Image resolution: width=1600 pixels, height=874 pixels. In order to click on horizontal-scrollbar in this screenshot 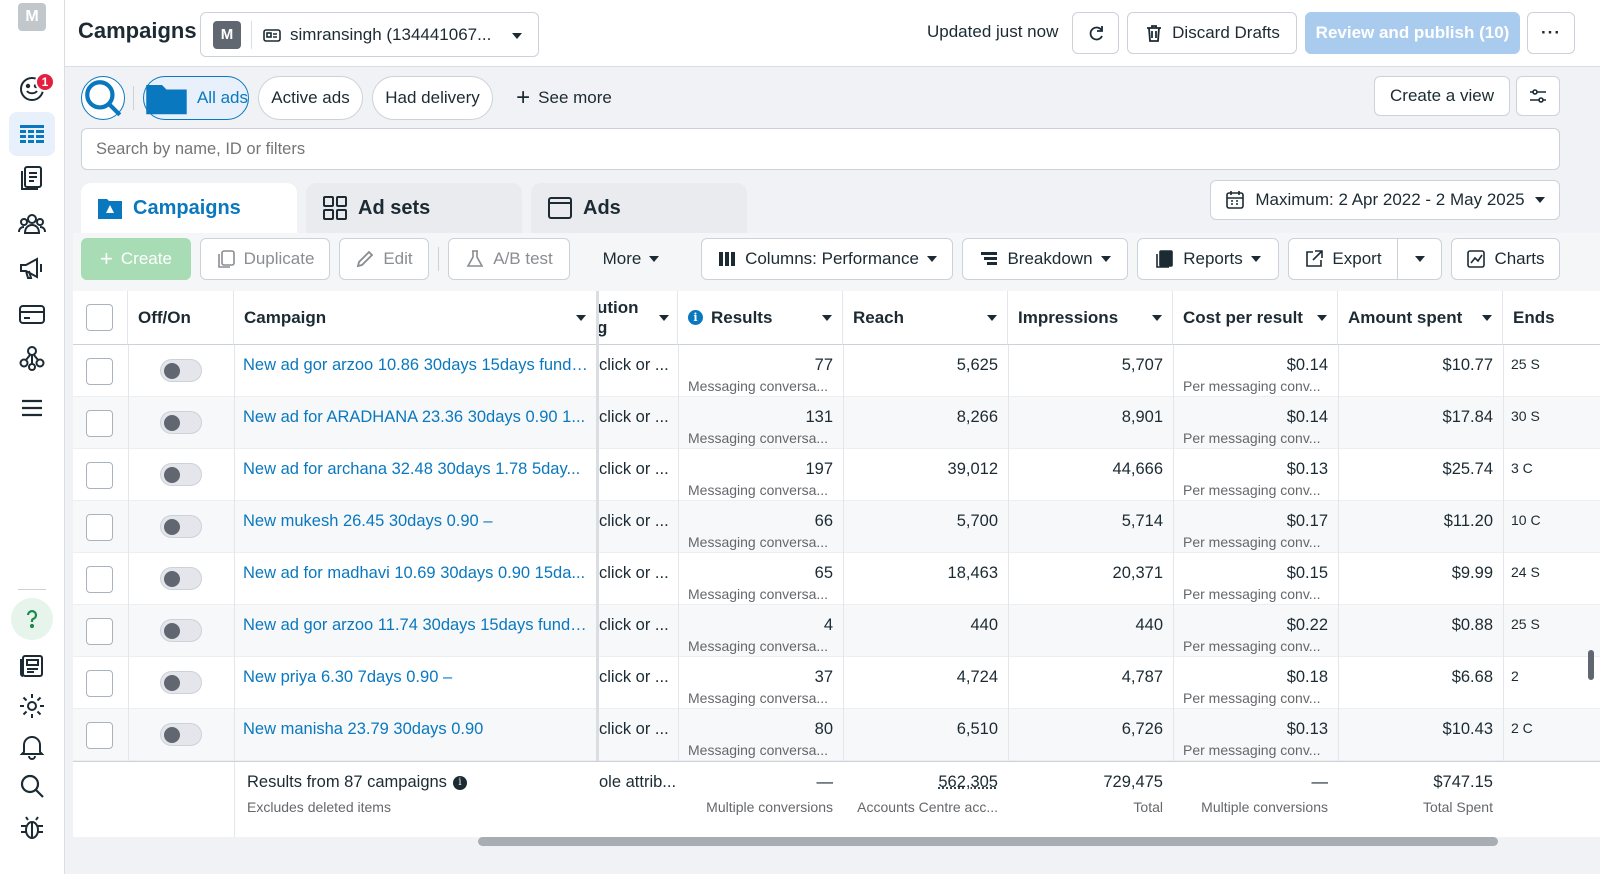, I will do `click(988, 841)`.